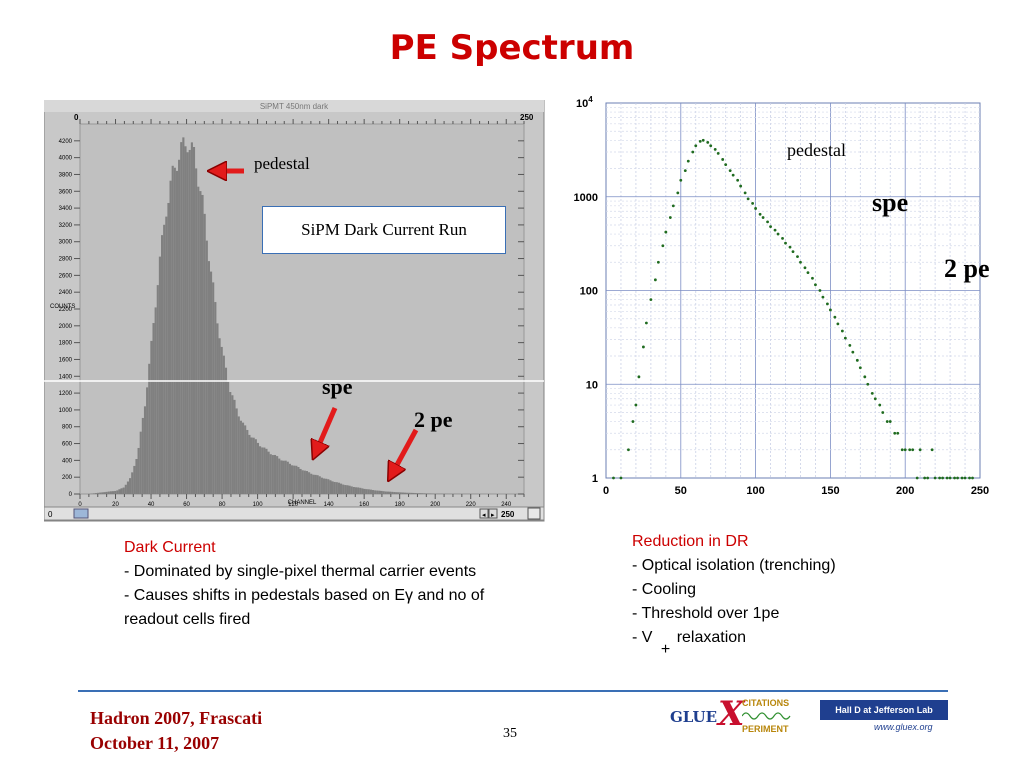 This screenshot has width=1024, height=768. Describe the element at coordinates (733, 715) in the screenshot. I see `gluex-logo: GLUE X CITATIONS PERIMENT` at that location.